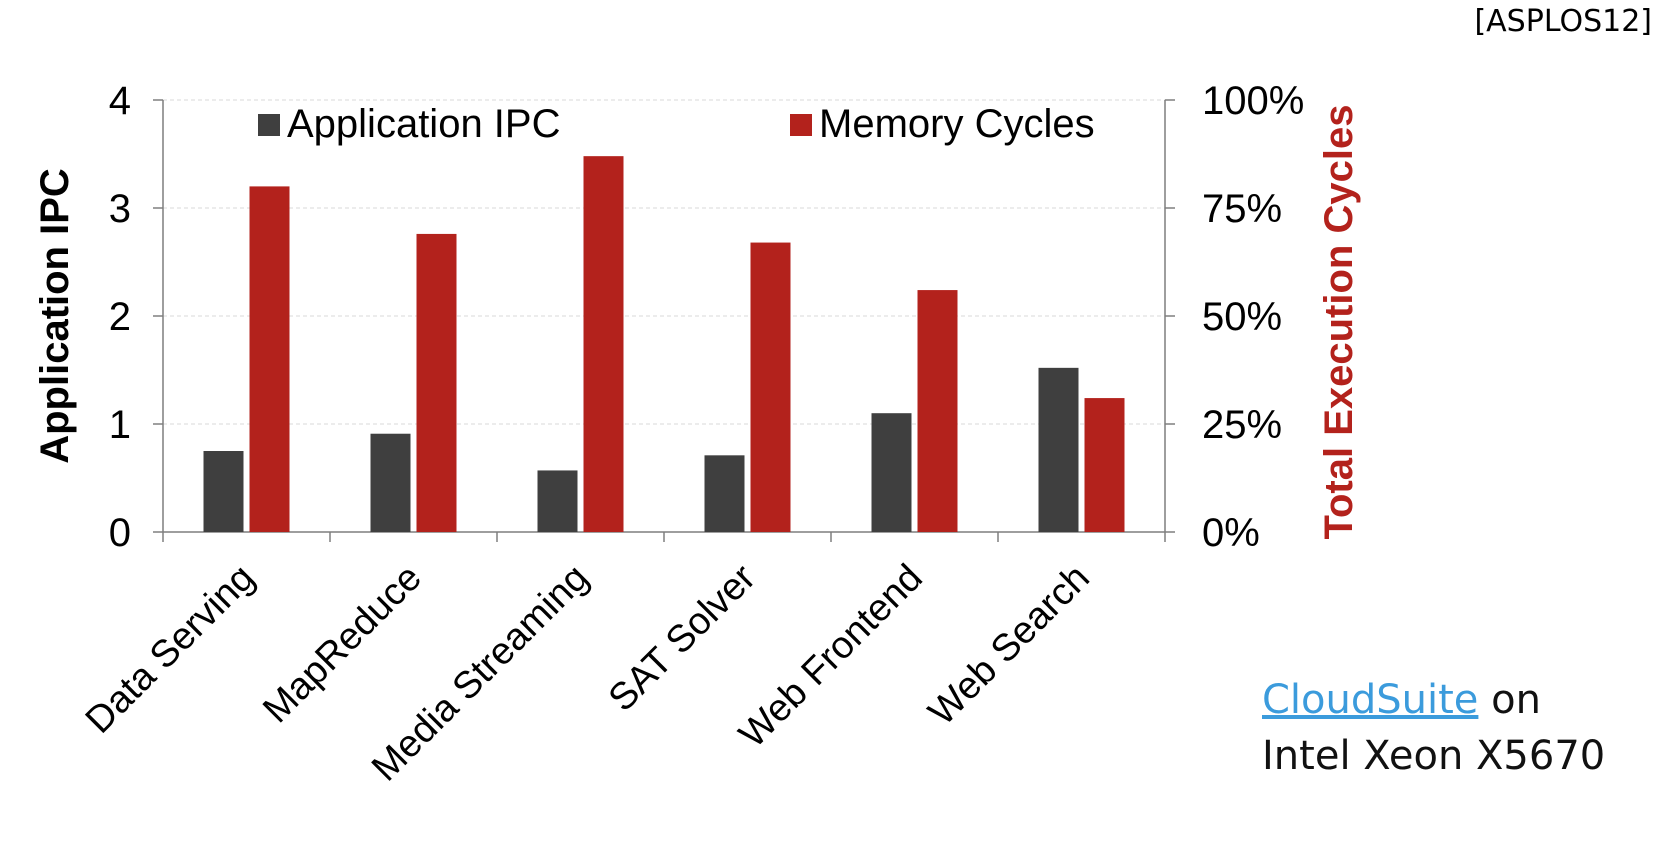 Image resolution: width=1660 pixels, height=858 pixels. I want to click on caption-line-2: Intel Xeon X5670, so click(1434, 756).